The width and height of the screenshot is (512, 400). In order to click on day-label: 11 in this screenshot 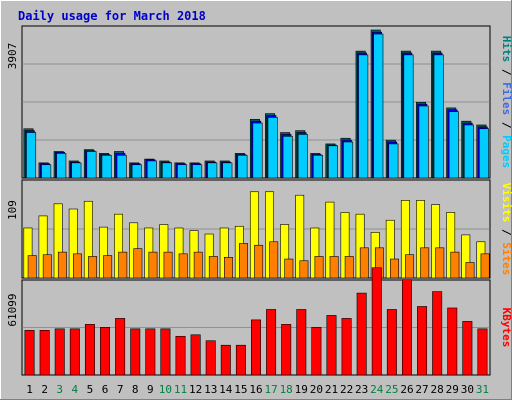, I will do `click(180, 389)`.